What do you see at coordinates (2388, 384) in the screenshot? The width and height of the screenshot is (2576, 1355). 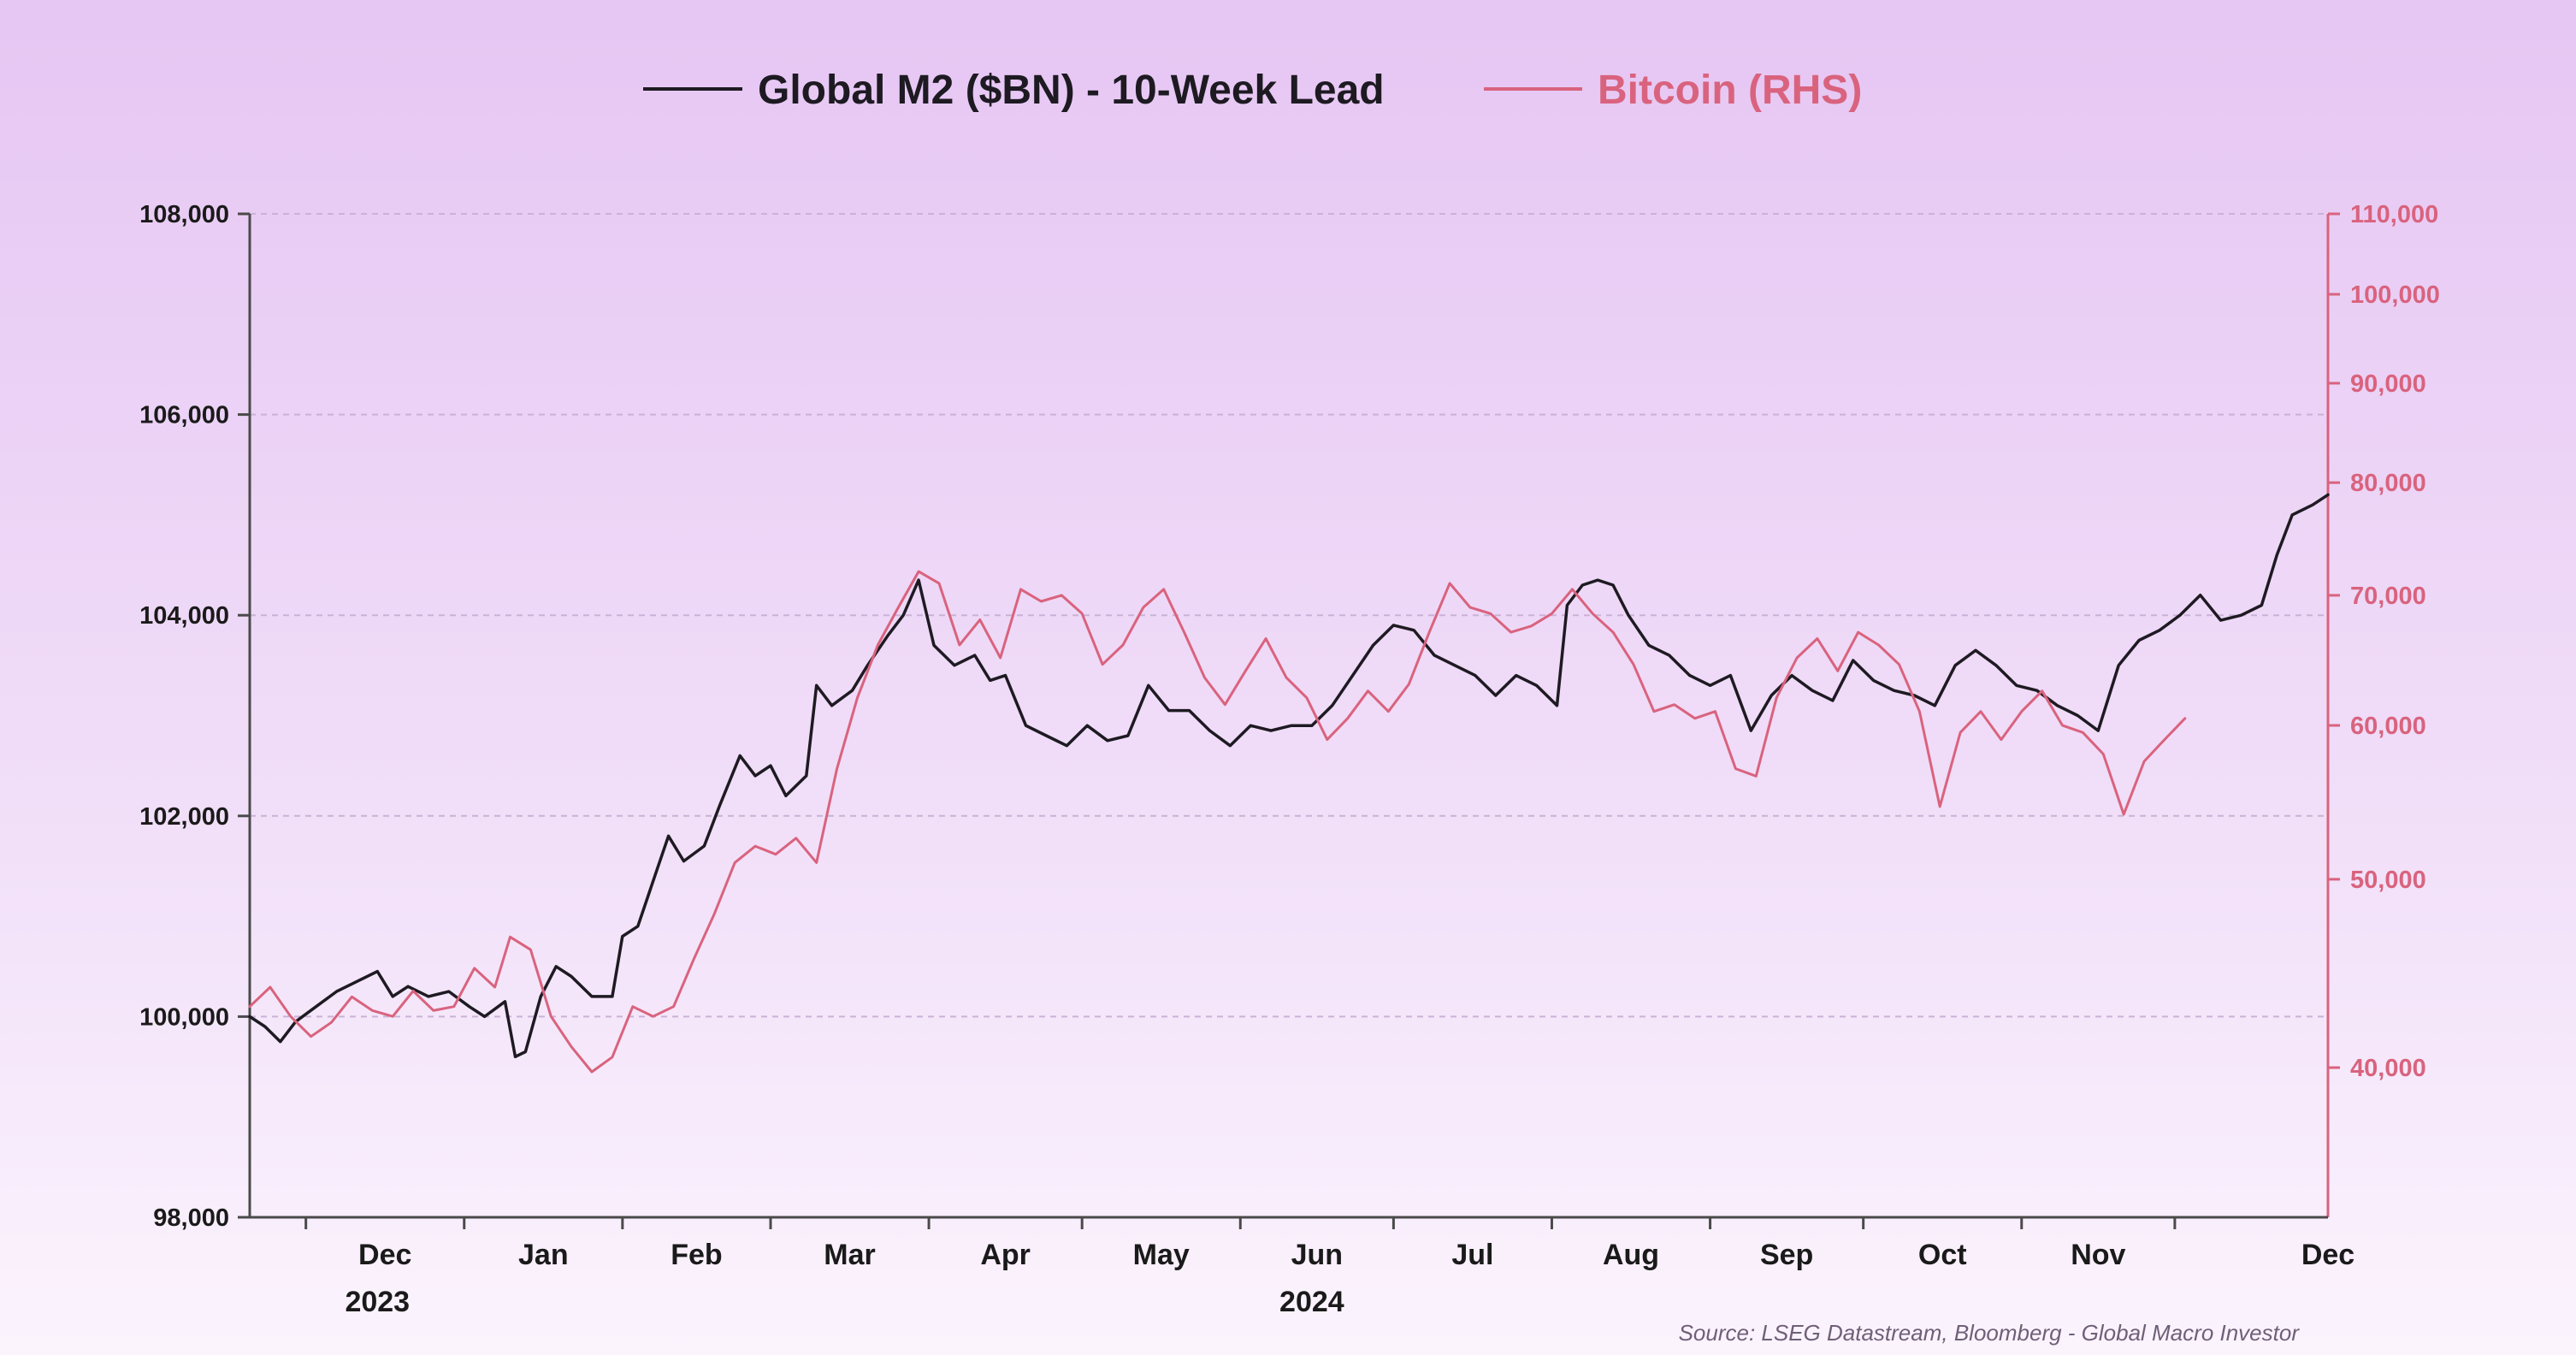 I see `right-axis-tick-label: 90,000` at bounding box center [2388, 384].